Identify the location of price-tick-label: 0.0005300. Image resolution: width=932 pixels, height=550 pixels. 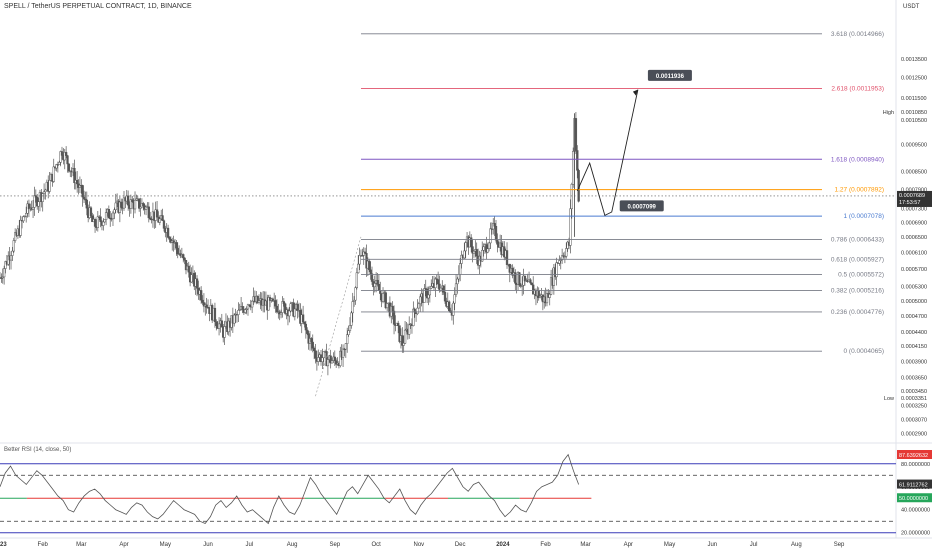
(914, 288).